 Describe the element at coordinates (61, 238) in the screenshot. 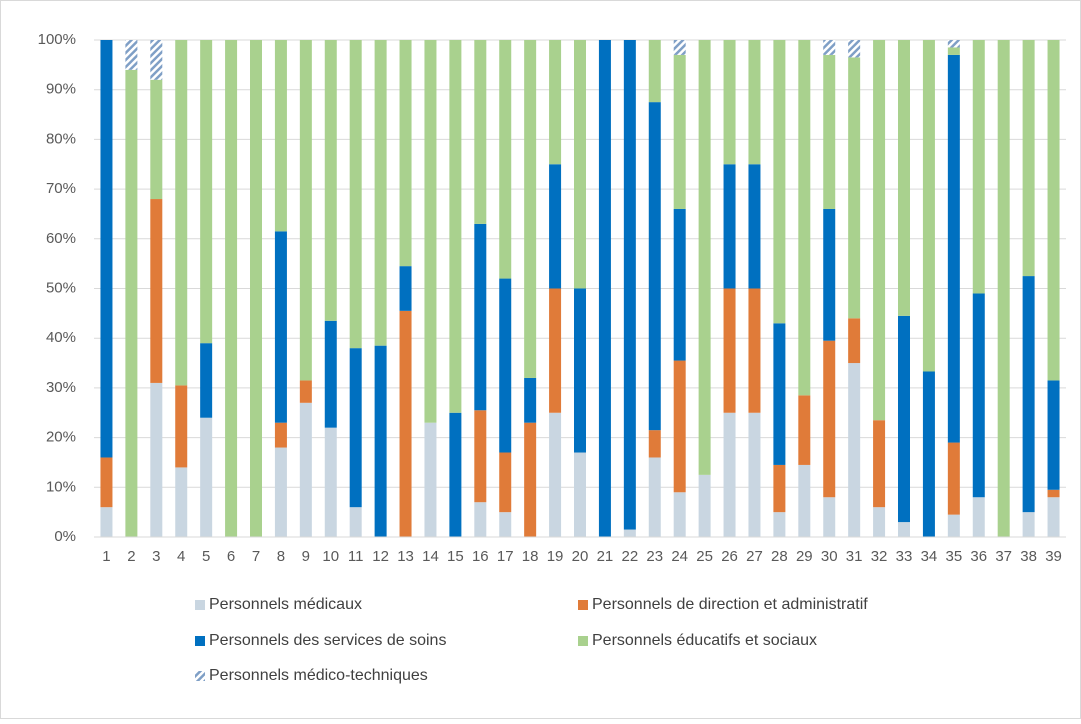

I see `y-tick-label: 60%` at that location.